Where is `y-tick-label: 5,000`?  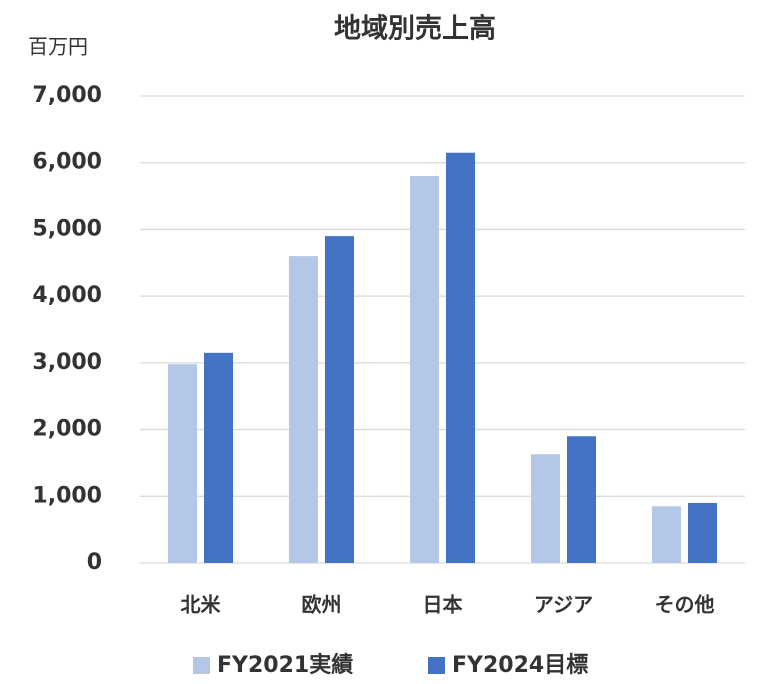
y-tick-label: 5,000 is located at coordinates (67, 228).